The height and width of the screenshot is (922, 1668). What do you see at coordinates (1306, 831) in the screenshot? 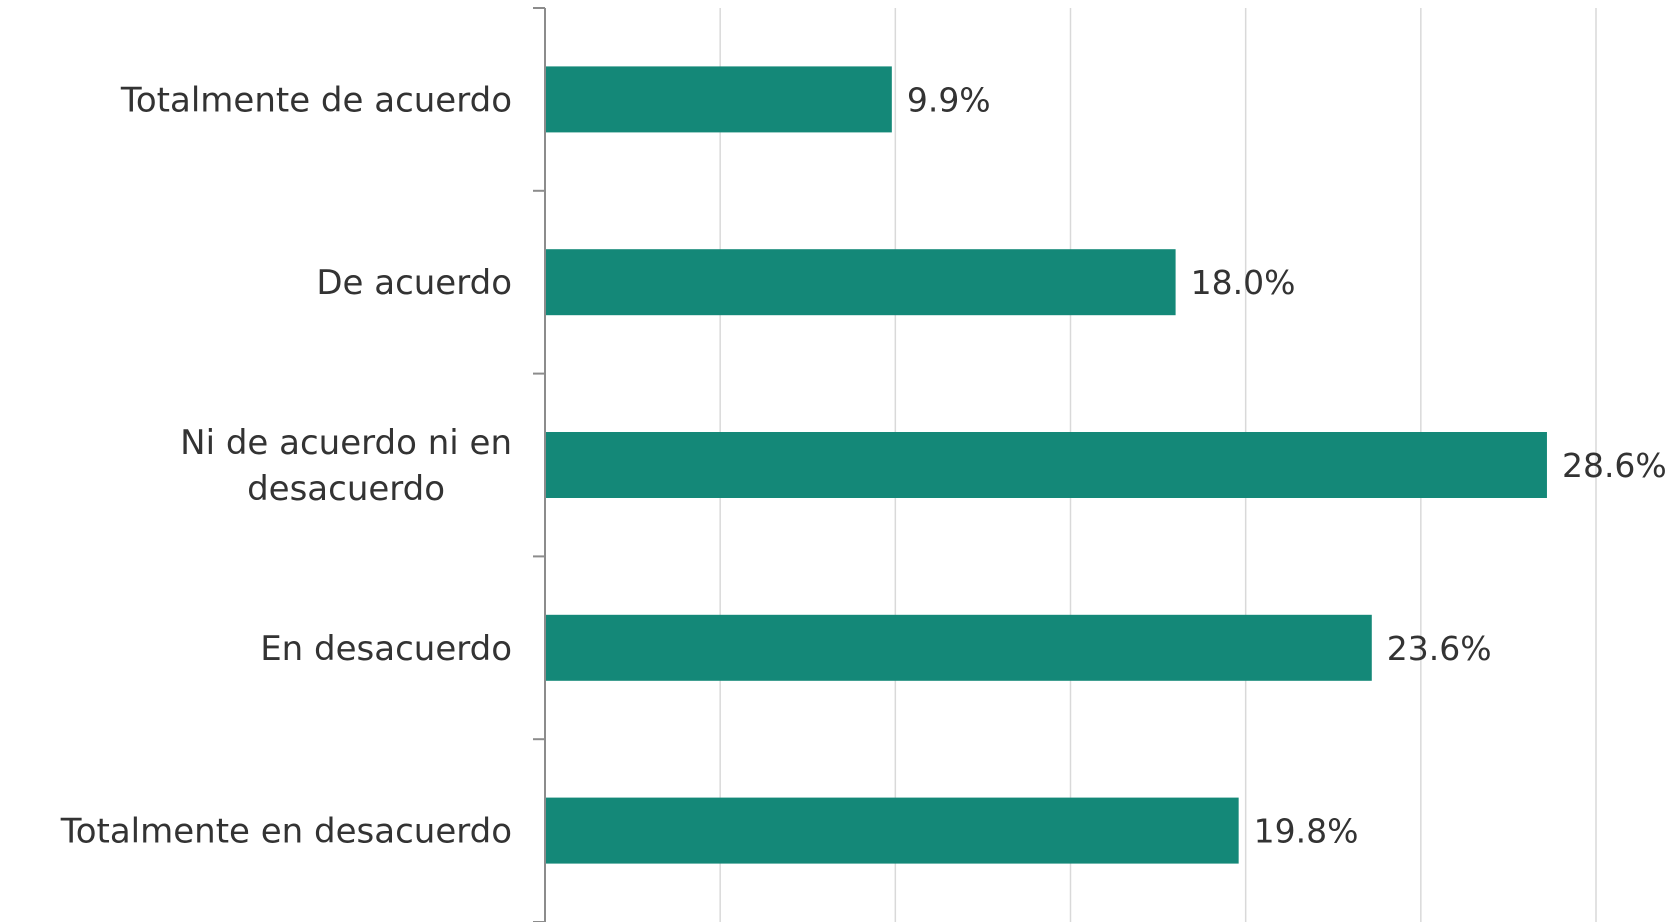
I see `data-label: 19.8%` at bounding box center [1306, 831].